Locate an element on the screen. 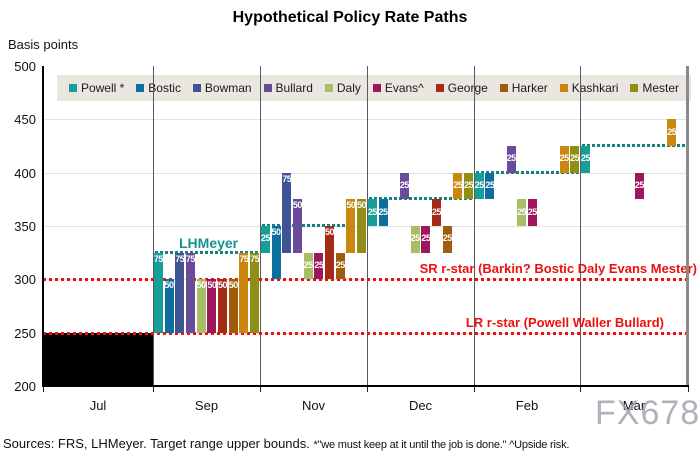 The height and width of the screenshot is (457, 700). legend-item-label: Harker is located at coordinates (529, 88).